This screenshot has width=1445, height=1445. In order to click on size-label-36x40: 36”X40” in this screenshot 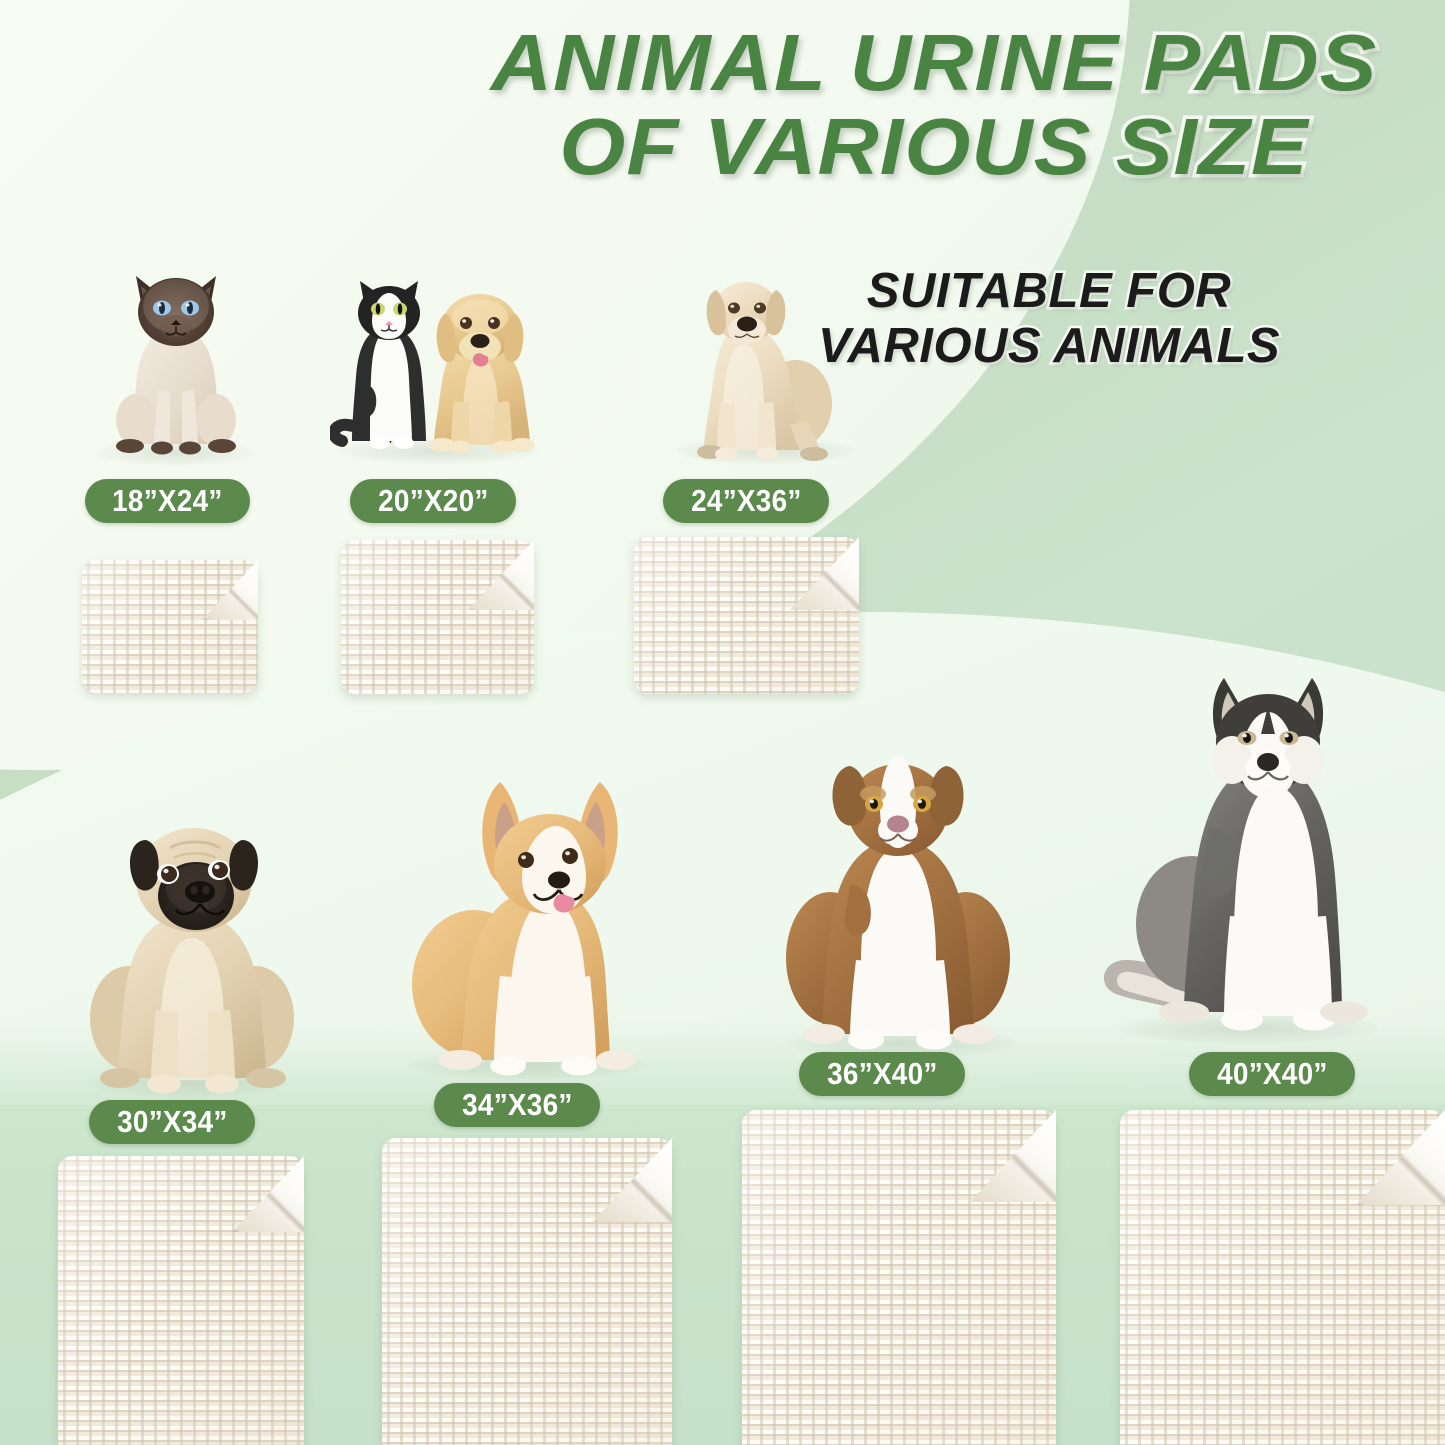, I will do `click(882, 1074)`.